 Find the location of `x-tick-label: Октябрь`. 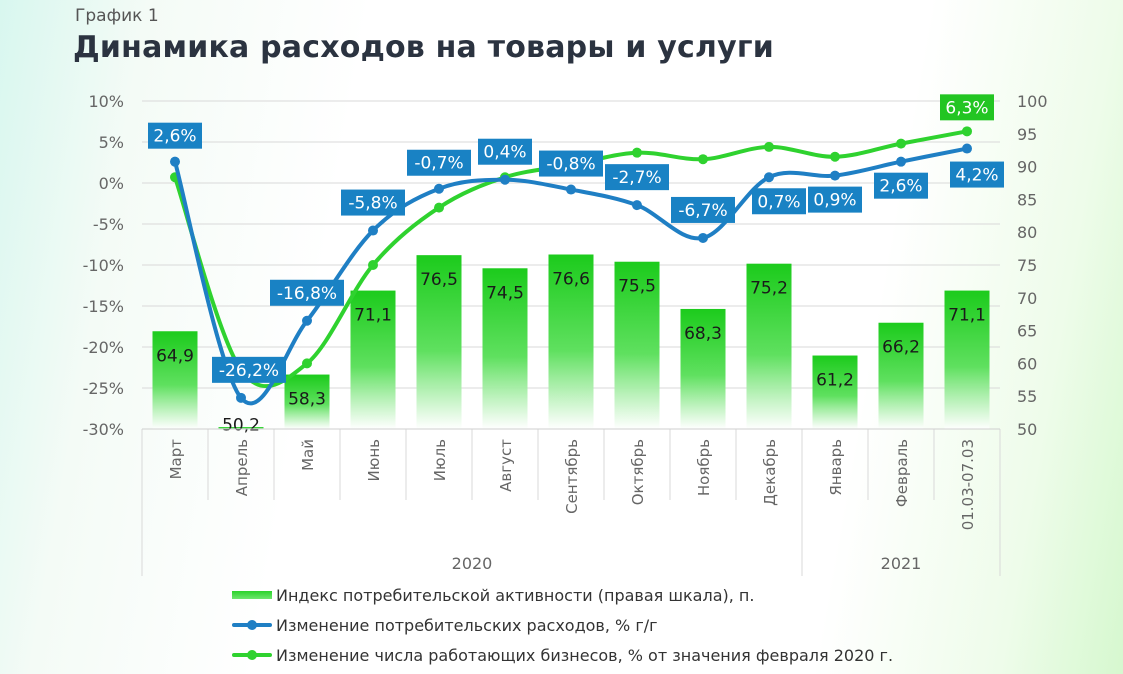

x-tick-label: Октябрь is located at coordinates (638, 472).